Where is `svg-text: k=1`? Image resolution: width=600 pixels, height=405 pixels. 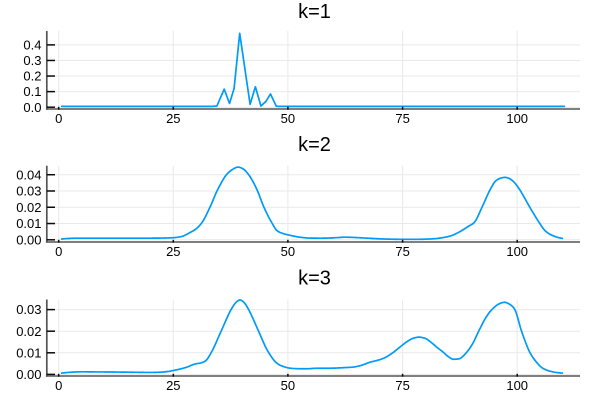 svg-text: k=1 is located at coordinates (314, 12).